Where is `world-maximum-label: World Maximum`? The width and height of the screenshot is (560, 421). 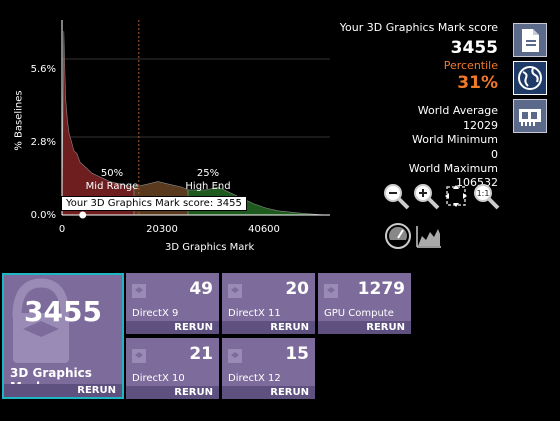
world-maximum-label: World Maximum is located at coordinates (453, 168).